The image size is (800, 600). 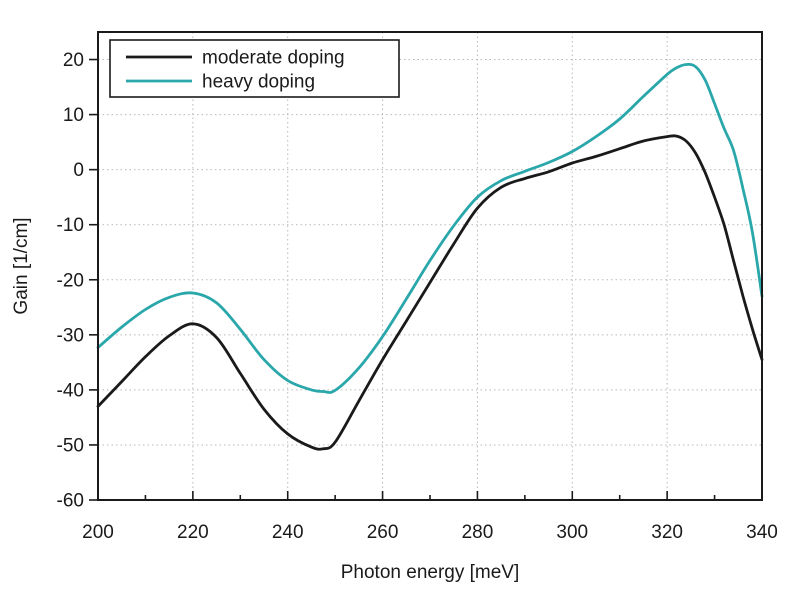 What do you see at coordinates (430, 572) in the screenshot?
I see `x-axis-title: Photon energy [meV]` at bounding box center [430, 572].